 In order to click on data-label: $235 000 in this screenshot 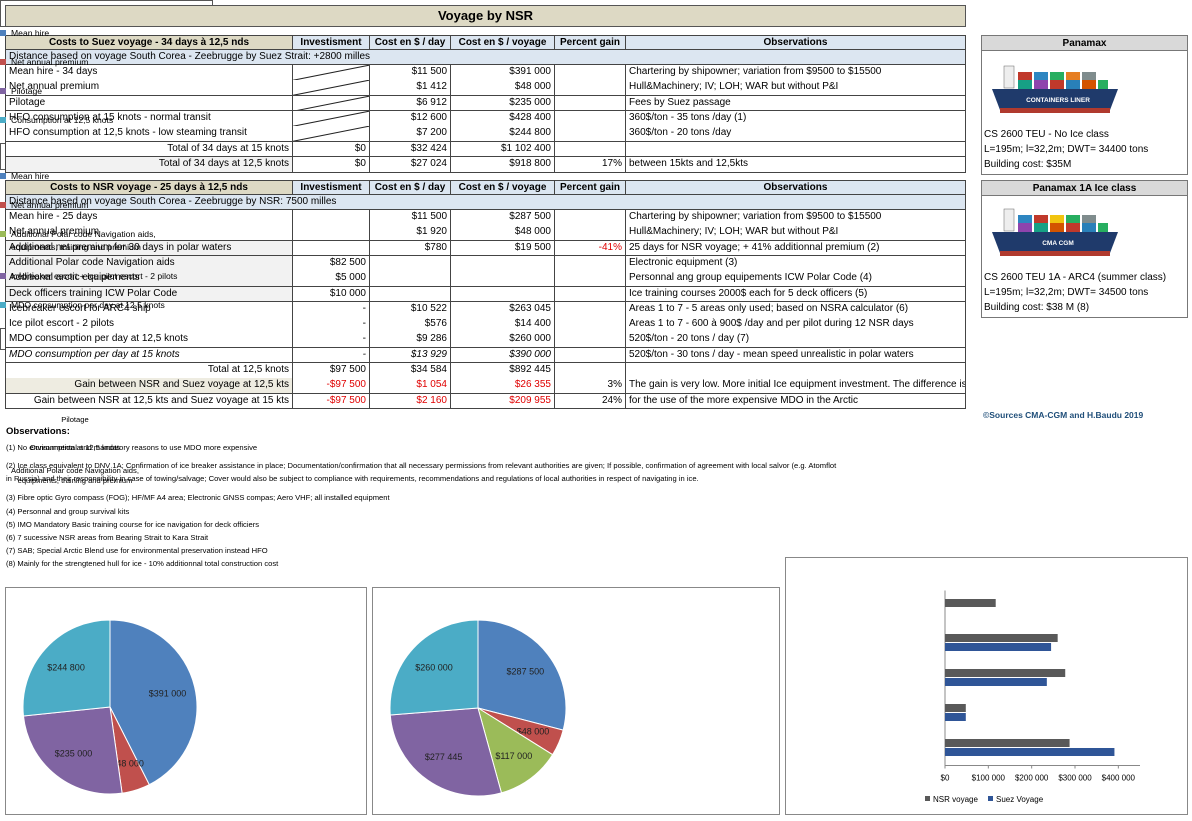, I will do `click(74, 754)`.